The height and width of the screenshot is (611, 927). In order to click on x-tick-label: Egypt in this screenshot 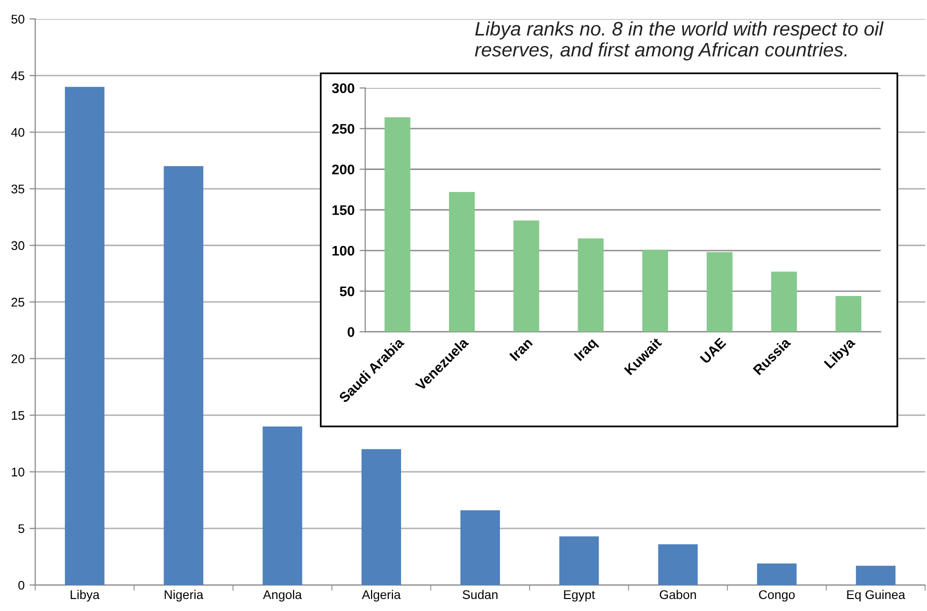, I will do `click(579, 596)`.